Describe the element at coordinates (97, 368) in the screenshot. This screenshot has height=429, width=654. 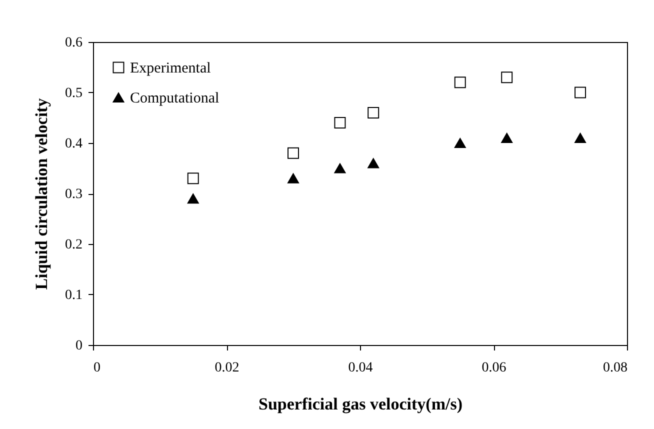
I see `x-tick-label: 0` at that location.